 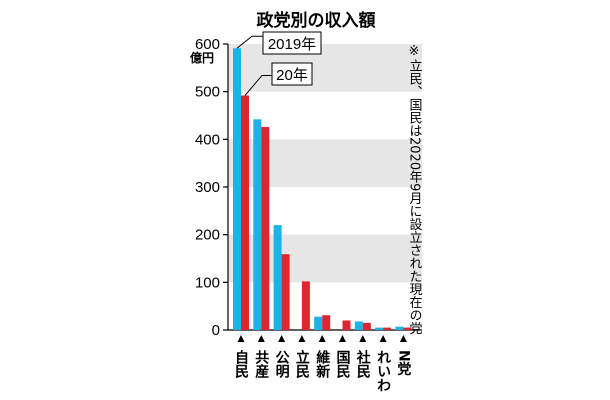 What do you see at coordinates (241, 364) in the screenshot?
I see `category-label-0: 自民` at bounding box center [241, 364].